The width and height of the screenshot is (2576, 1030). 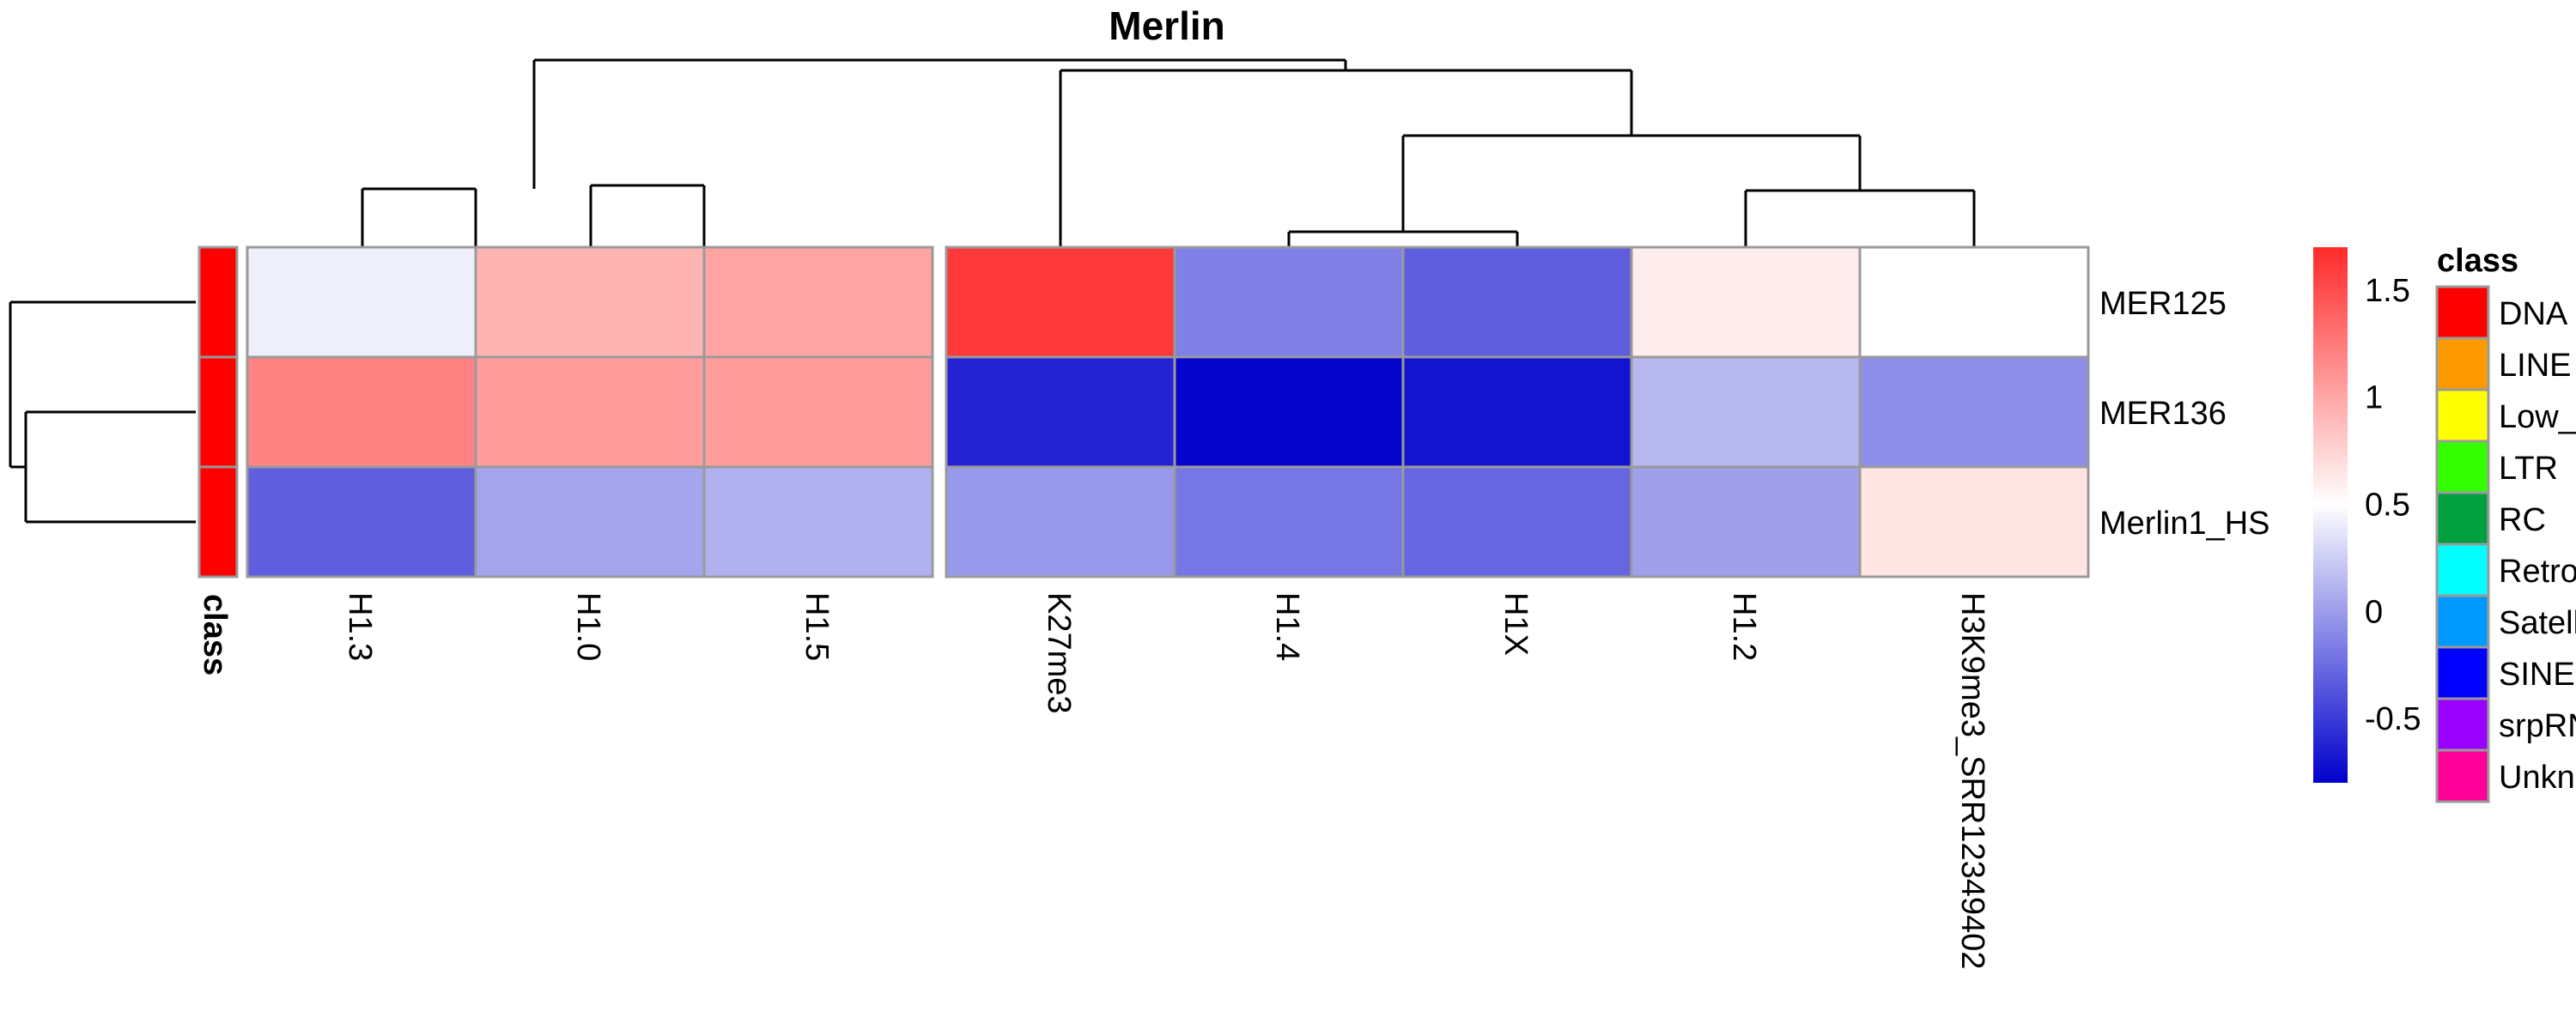 I want to click on column-label: H1.5, so click(x=817, y=626).